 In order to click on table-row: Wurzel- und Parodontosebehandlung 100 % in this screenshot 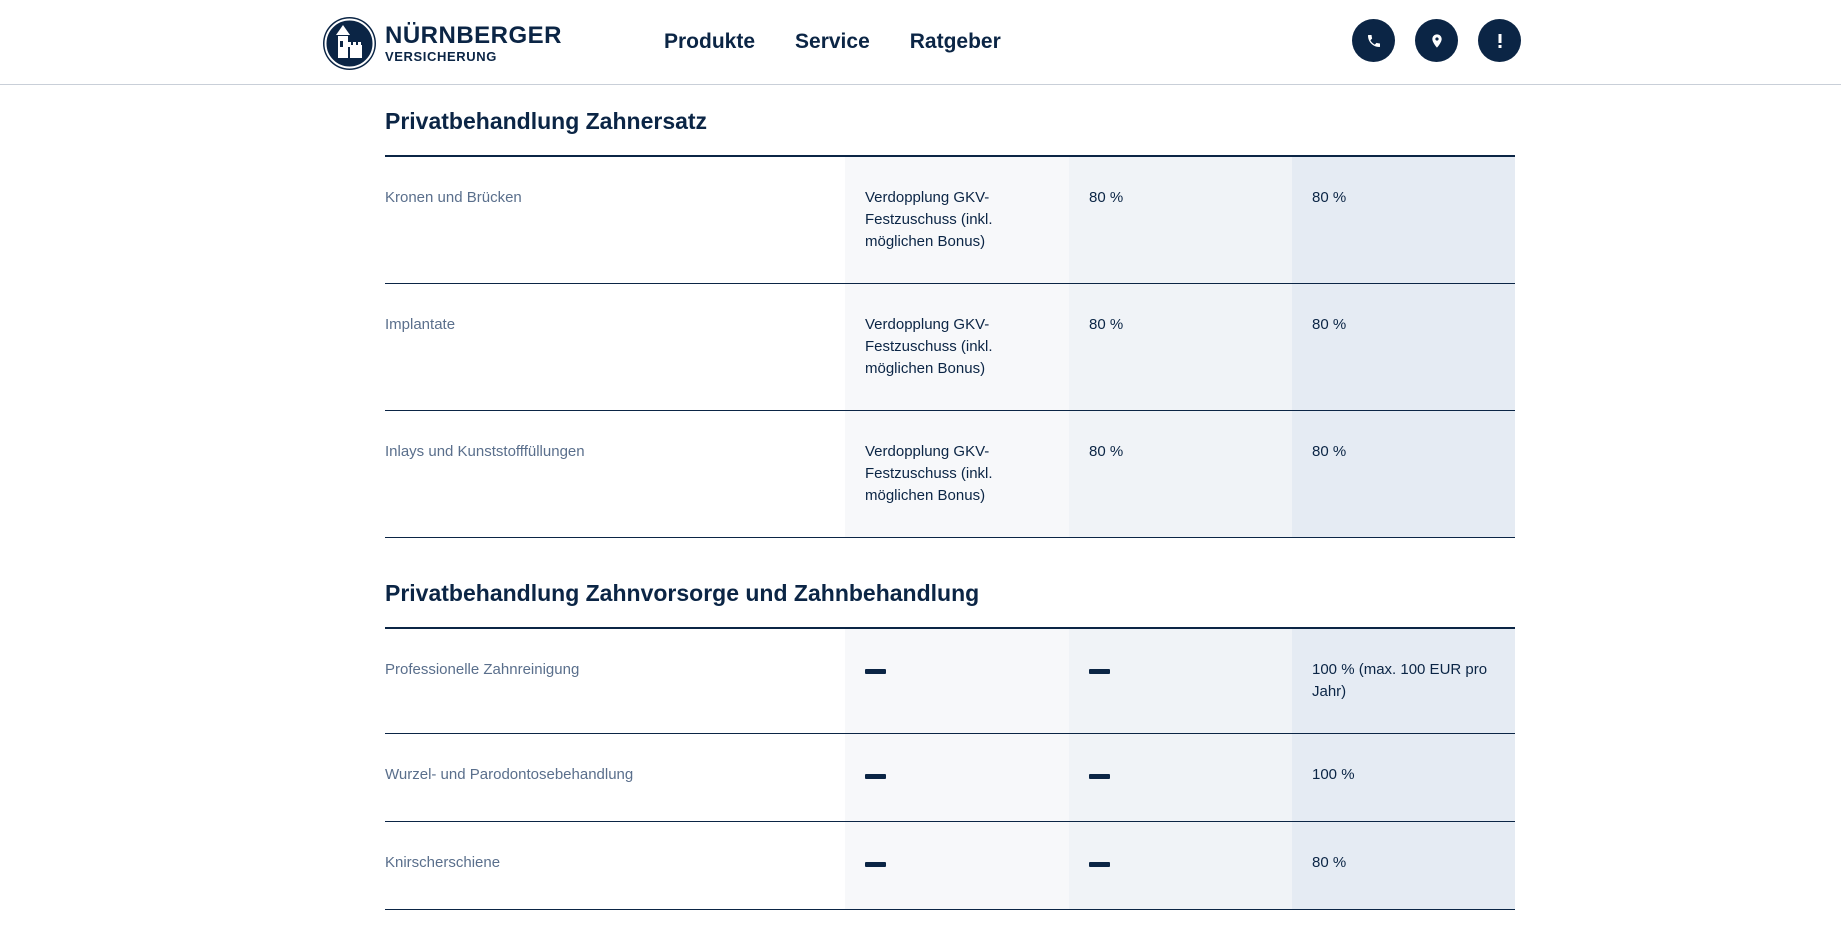, I will do `click(950, 778)`.